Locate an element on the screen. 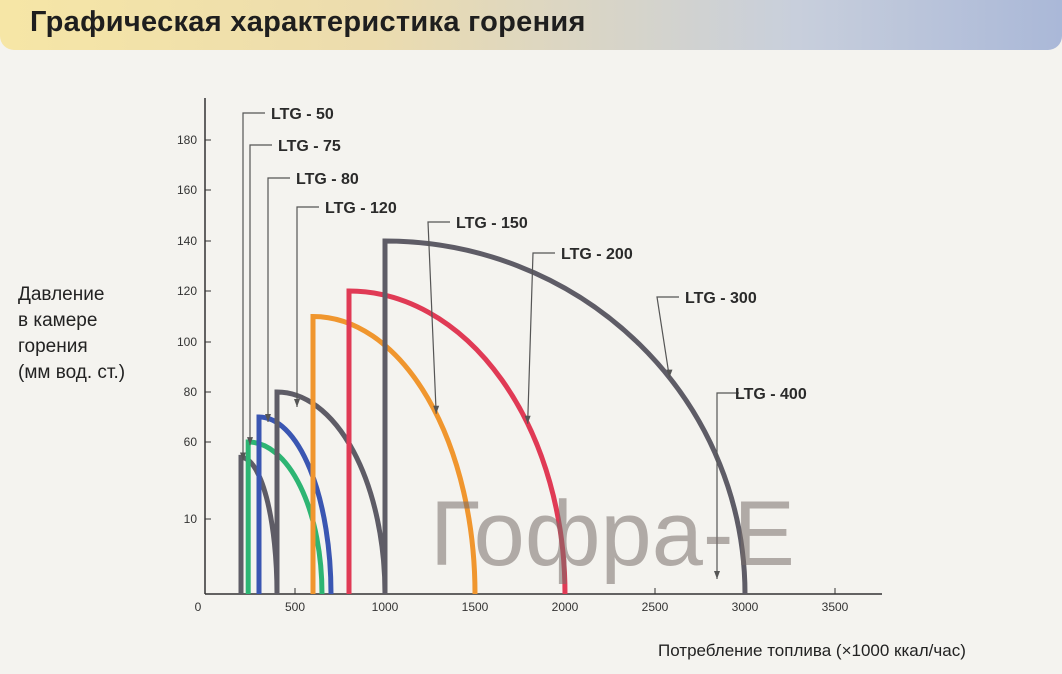 This screenshot has width=1062, height=674. series-label: LTG - 120 is located at coordinates (361, 208).